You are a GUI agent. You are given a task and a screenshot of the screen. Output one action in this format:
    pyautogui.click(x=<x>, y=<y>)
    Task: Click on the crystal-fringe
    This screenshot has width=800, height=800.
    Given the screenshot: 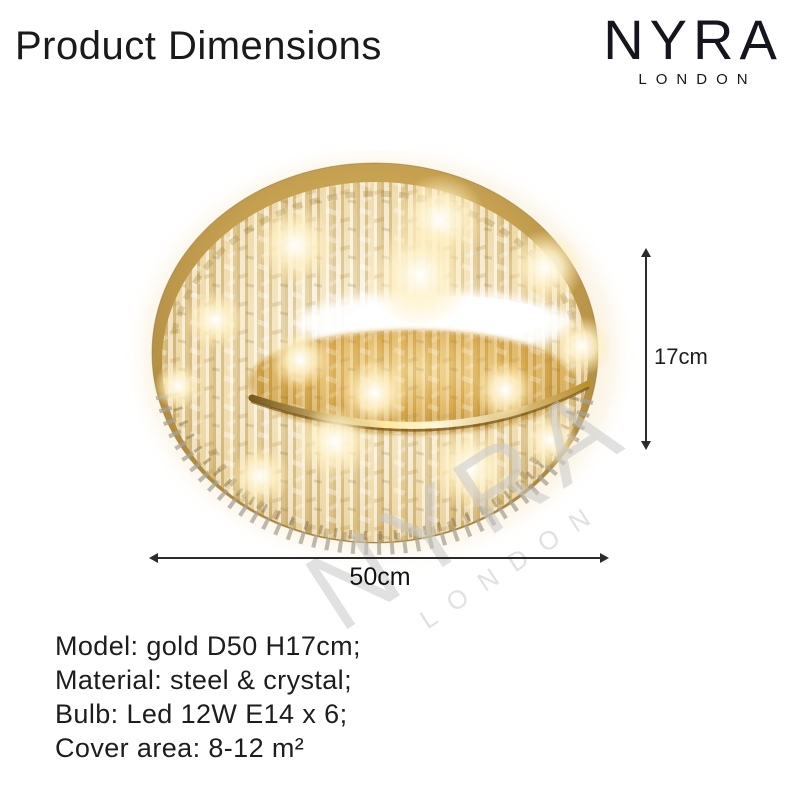 What is the action you would take?
    pyautogui.click(x=375, y=473)
    